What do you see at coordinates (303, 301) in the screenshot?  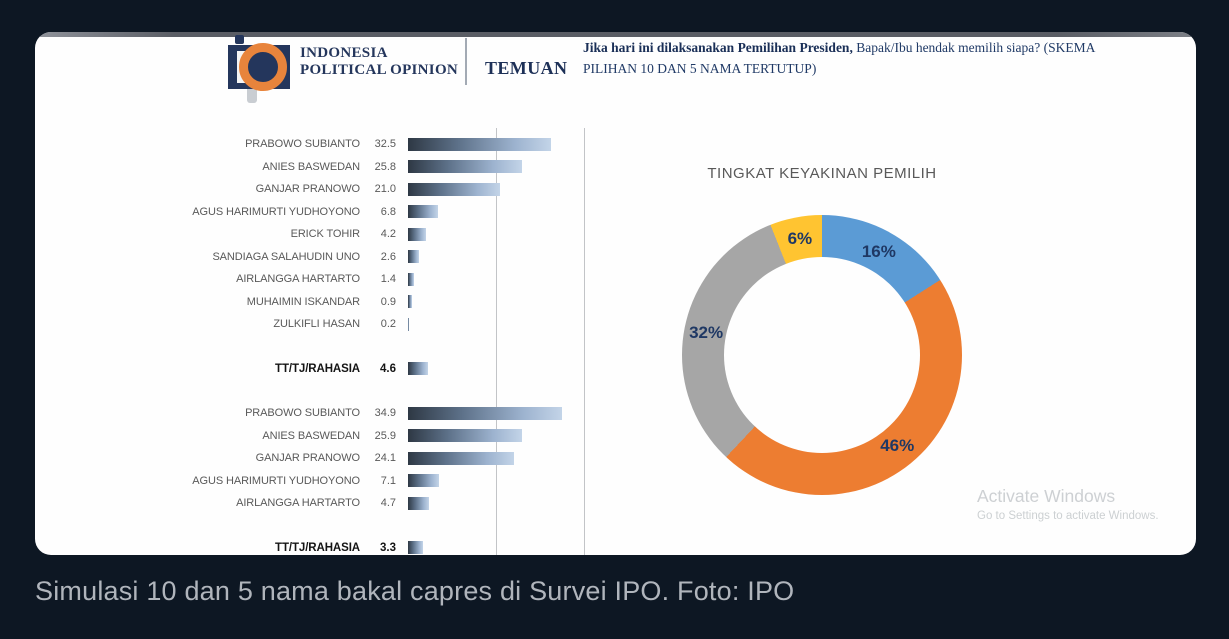 I see `bar-label: MUHAIMIN ISKANDAR` at bounding box center [303, 301].